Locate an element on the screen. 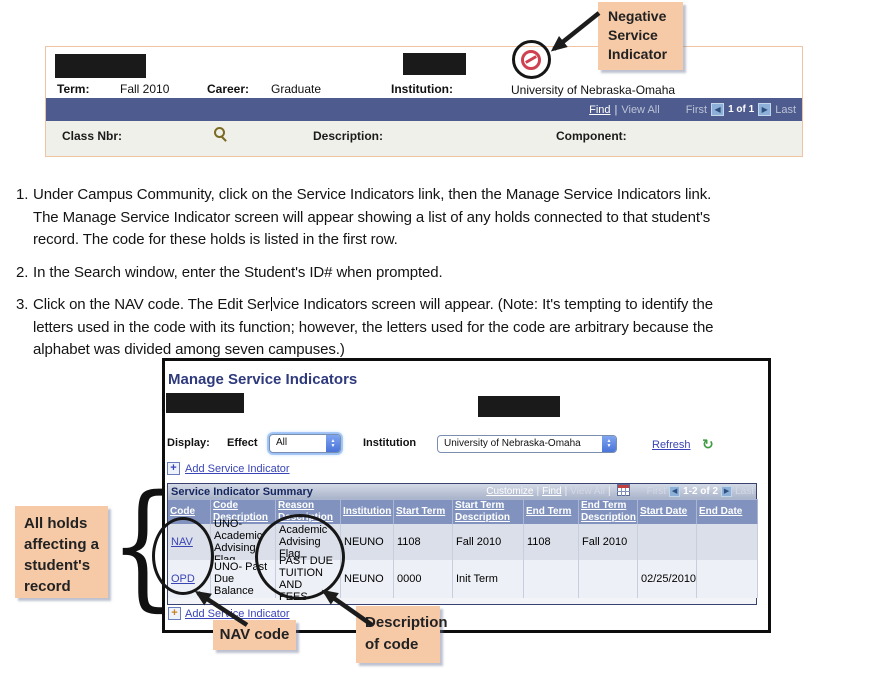 This screenshot has height=687, width=886. institution-dropdown: University of Nebraska-Omaha ▲ ▼ is located at coordinates (527, 444).